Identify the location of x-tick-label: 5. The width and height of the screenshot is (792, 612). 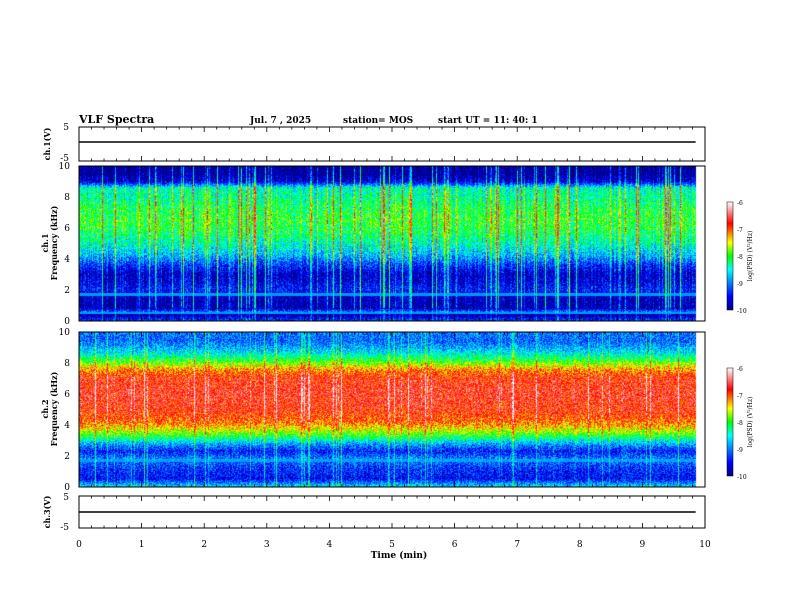
(392, 545).